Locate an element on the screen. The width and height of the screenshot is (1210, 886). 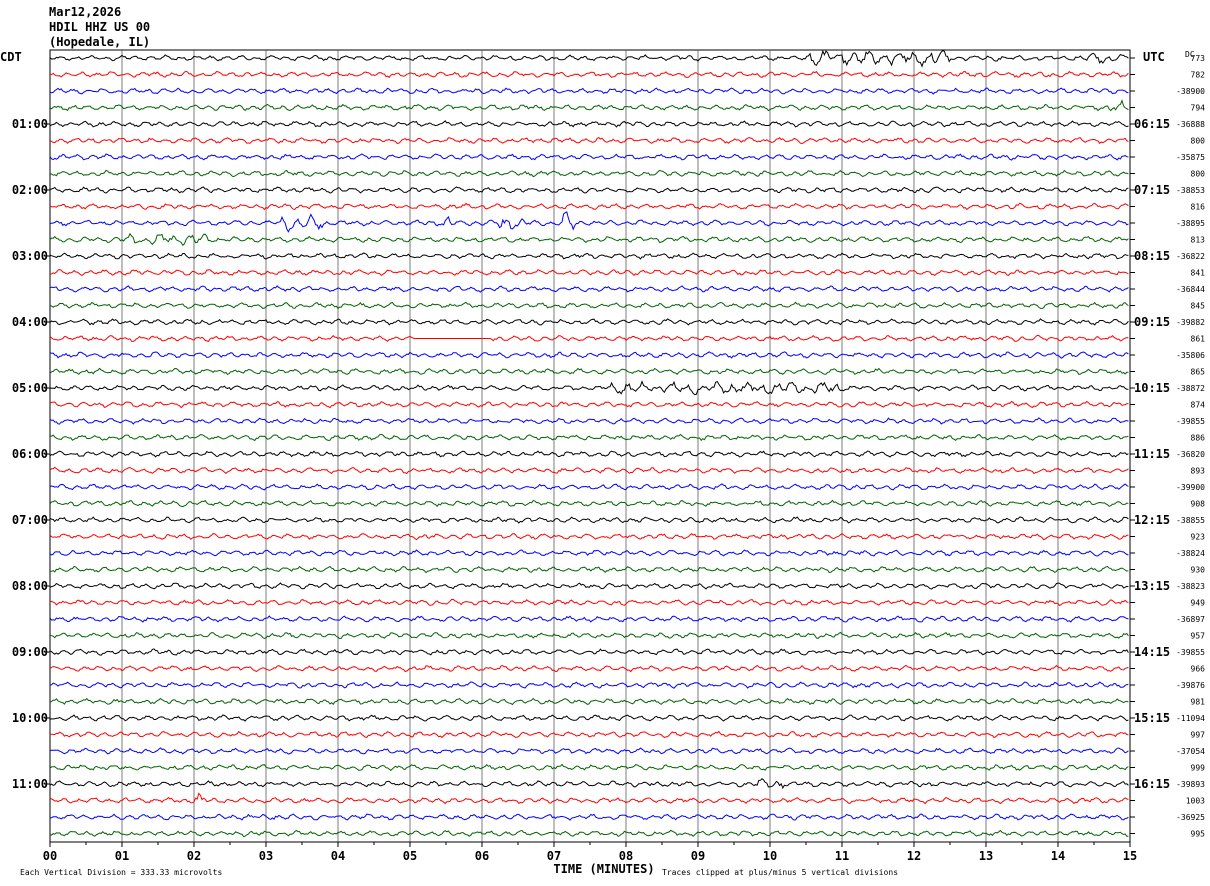
dc-offset-label: 981 is located at coordinates (1198, 702).